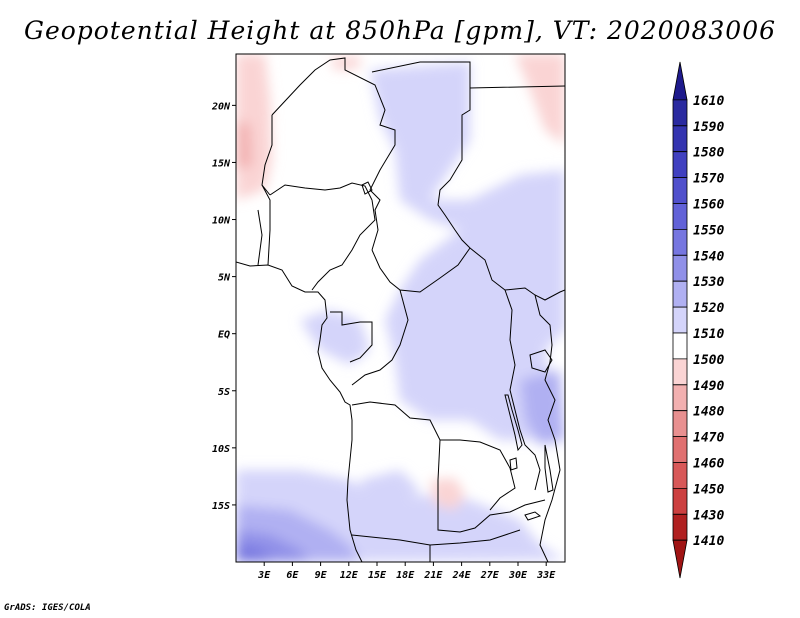 This screenshot has width=800, height=618. What do you see at coordinates (708, 127) in the screenshot?
I see `colorbar-label: 1590` at bounding box center [708, 127].